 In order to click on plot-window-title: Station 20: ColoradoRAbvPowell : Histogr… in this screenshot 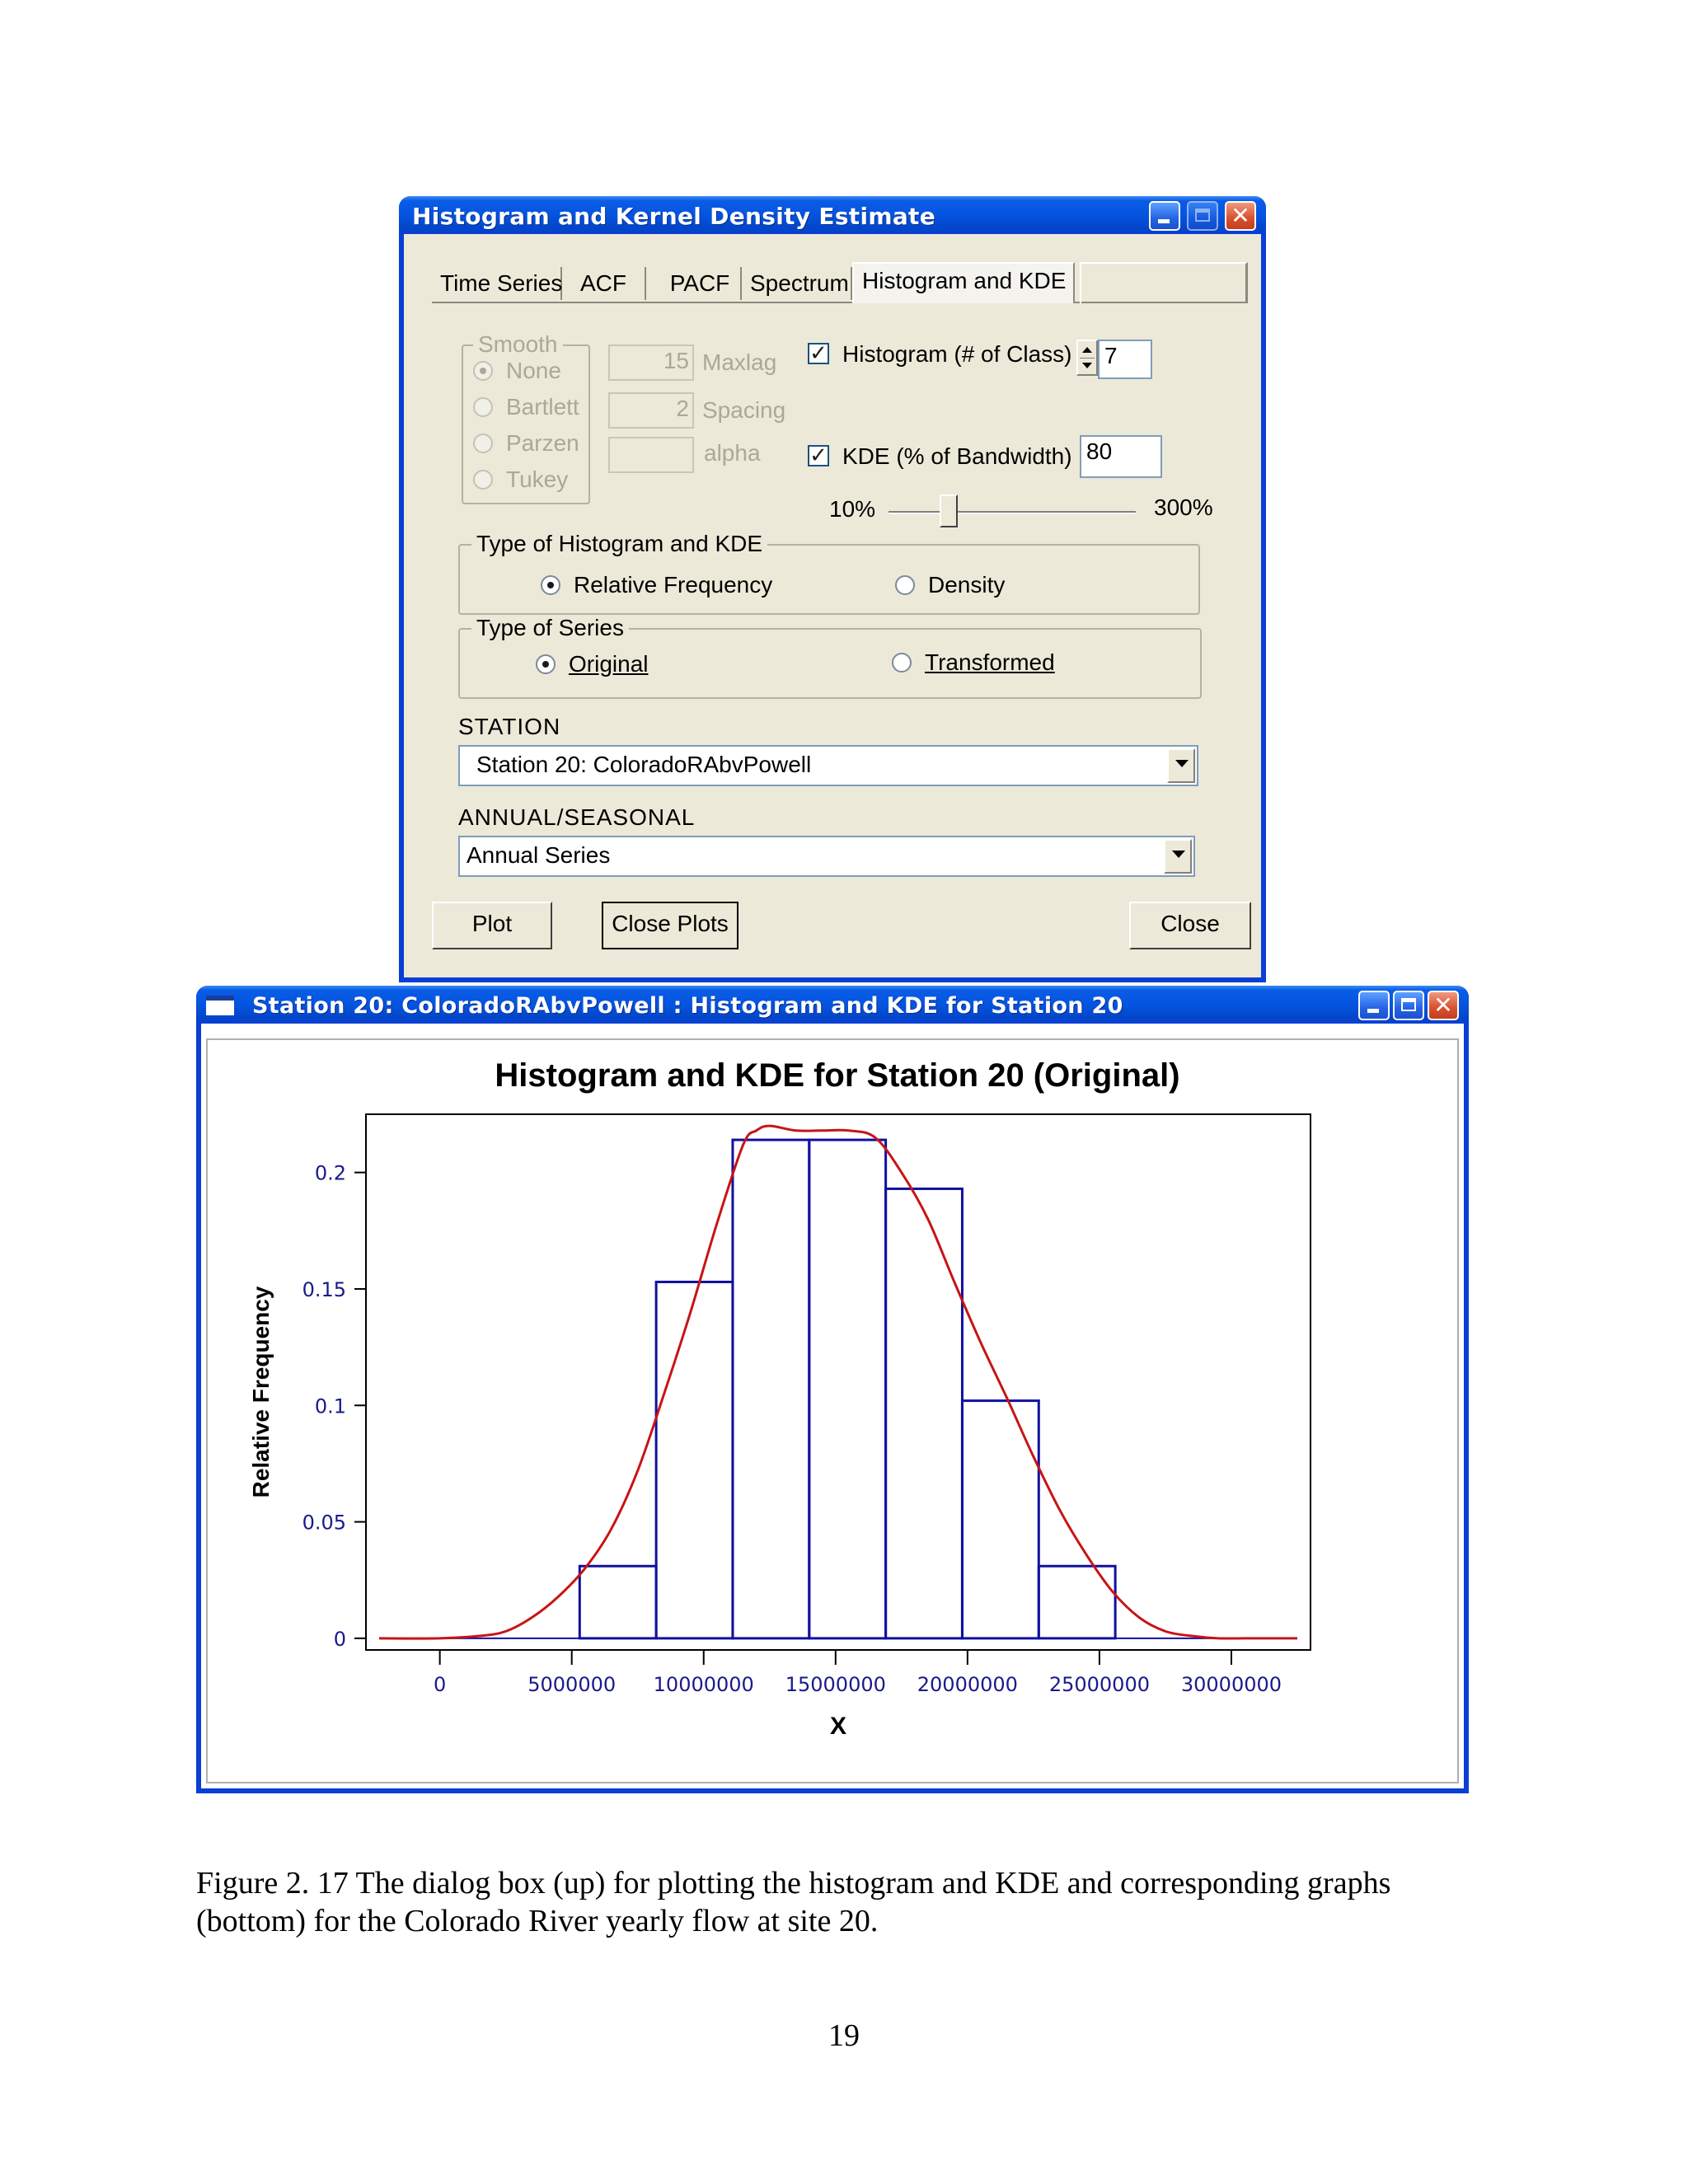, I will do `click(688, 1006)`.